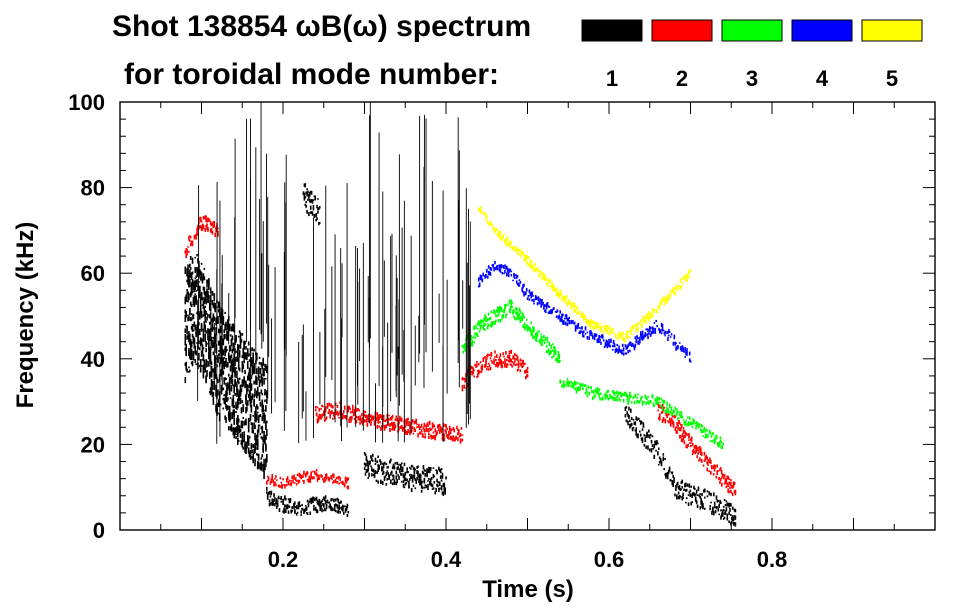 The image size is (963, 615). Describe the element at coordinates (612, 78) in the screenshot. I see `legend-label: 1` at that location.